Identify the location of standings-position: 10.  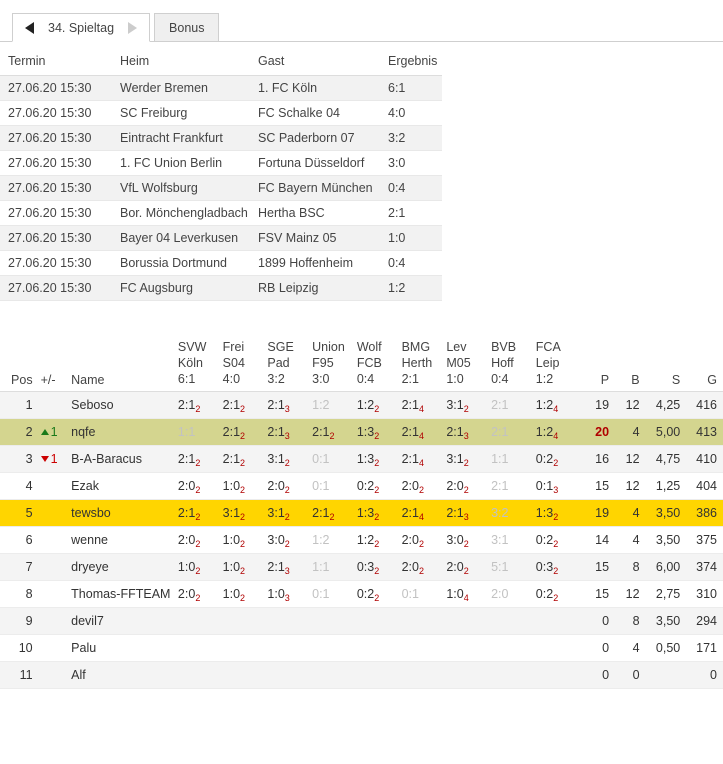
(18, 648).